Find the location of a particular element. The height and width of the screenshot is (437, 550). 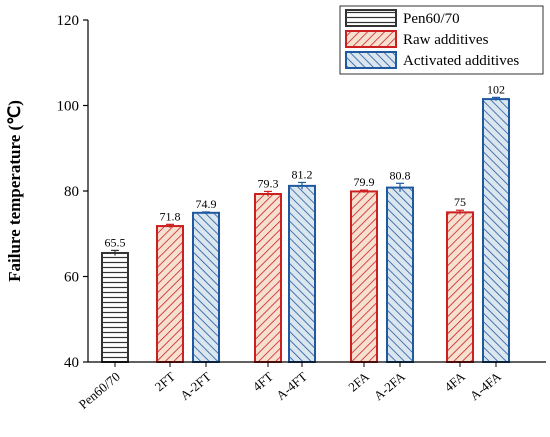

data-label: 102 is located at coordinates (496, 89).